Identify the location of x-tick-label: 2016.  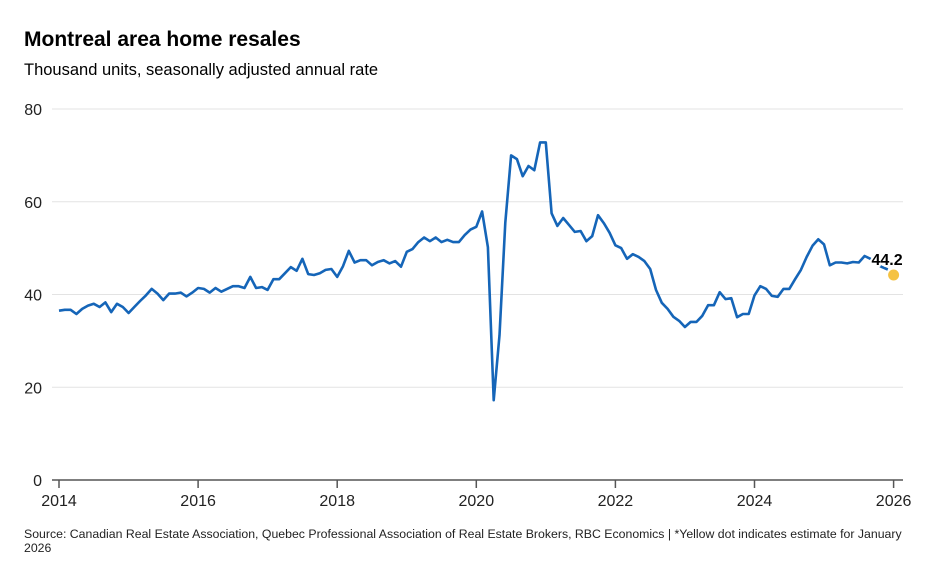
(198, 501).